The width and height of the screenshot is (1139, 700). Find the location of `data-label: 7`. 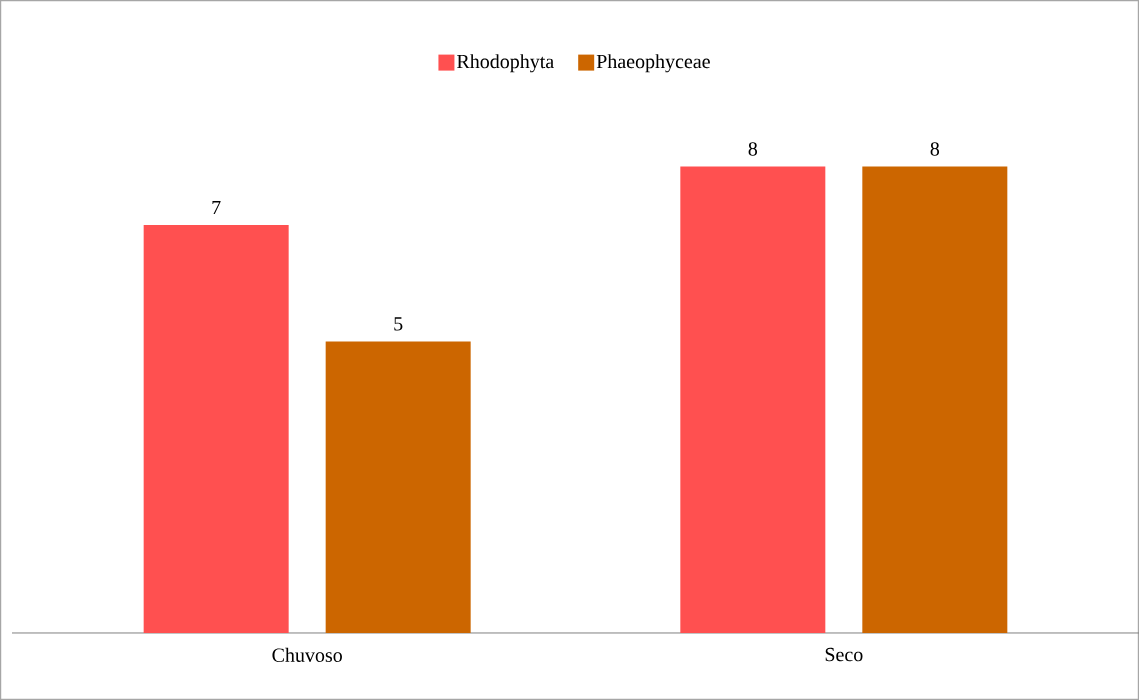

data-label: 7 is located at coordinates (216, 207).